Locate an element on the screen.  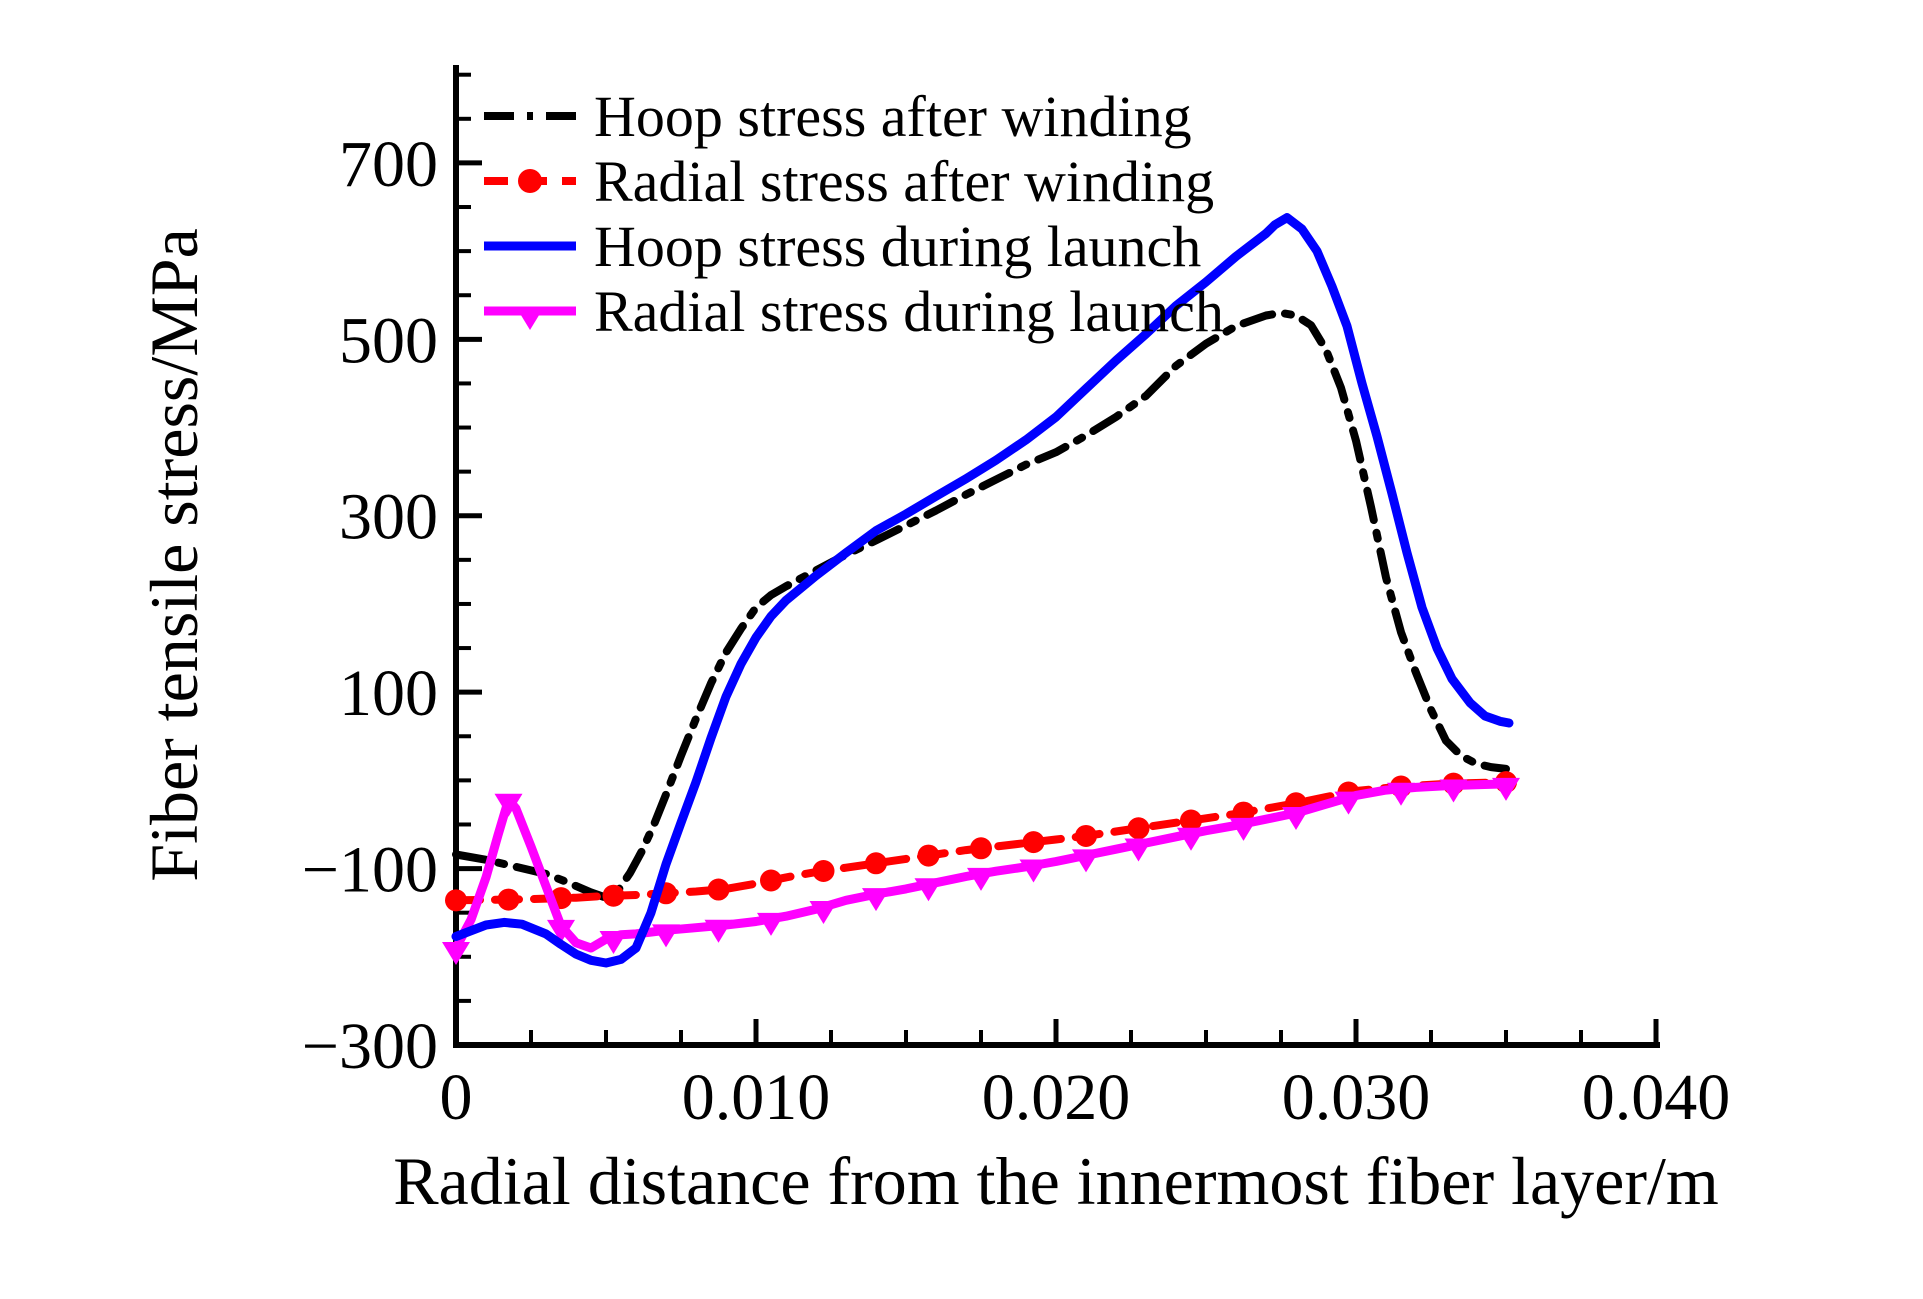
series-radial-stress-during-launch is located at coordinates (981, 871).